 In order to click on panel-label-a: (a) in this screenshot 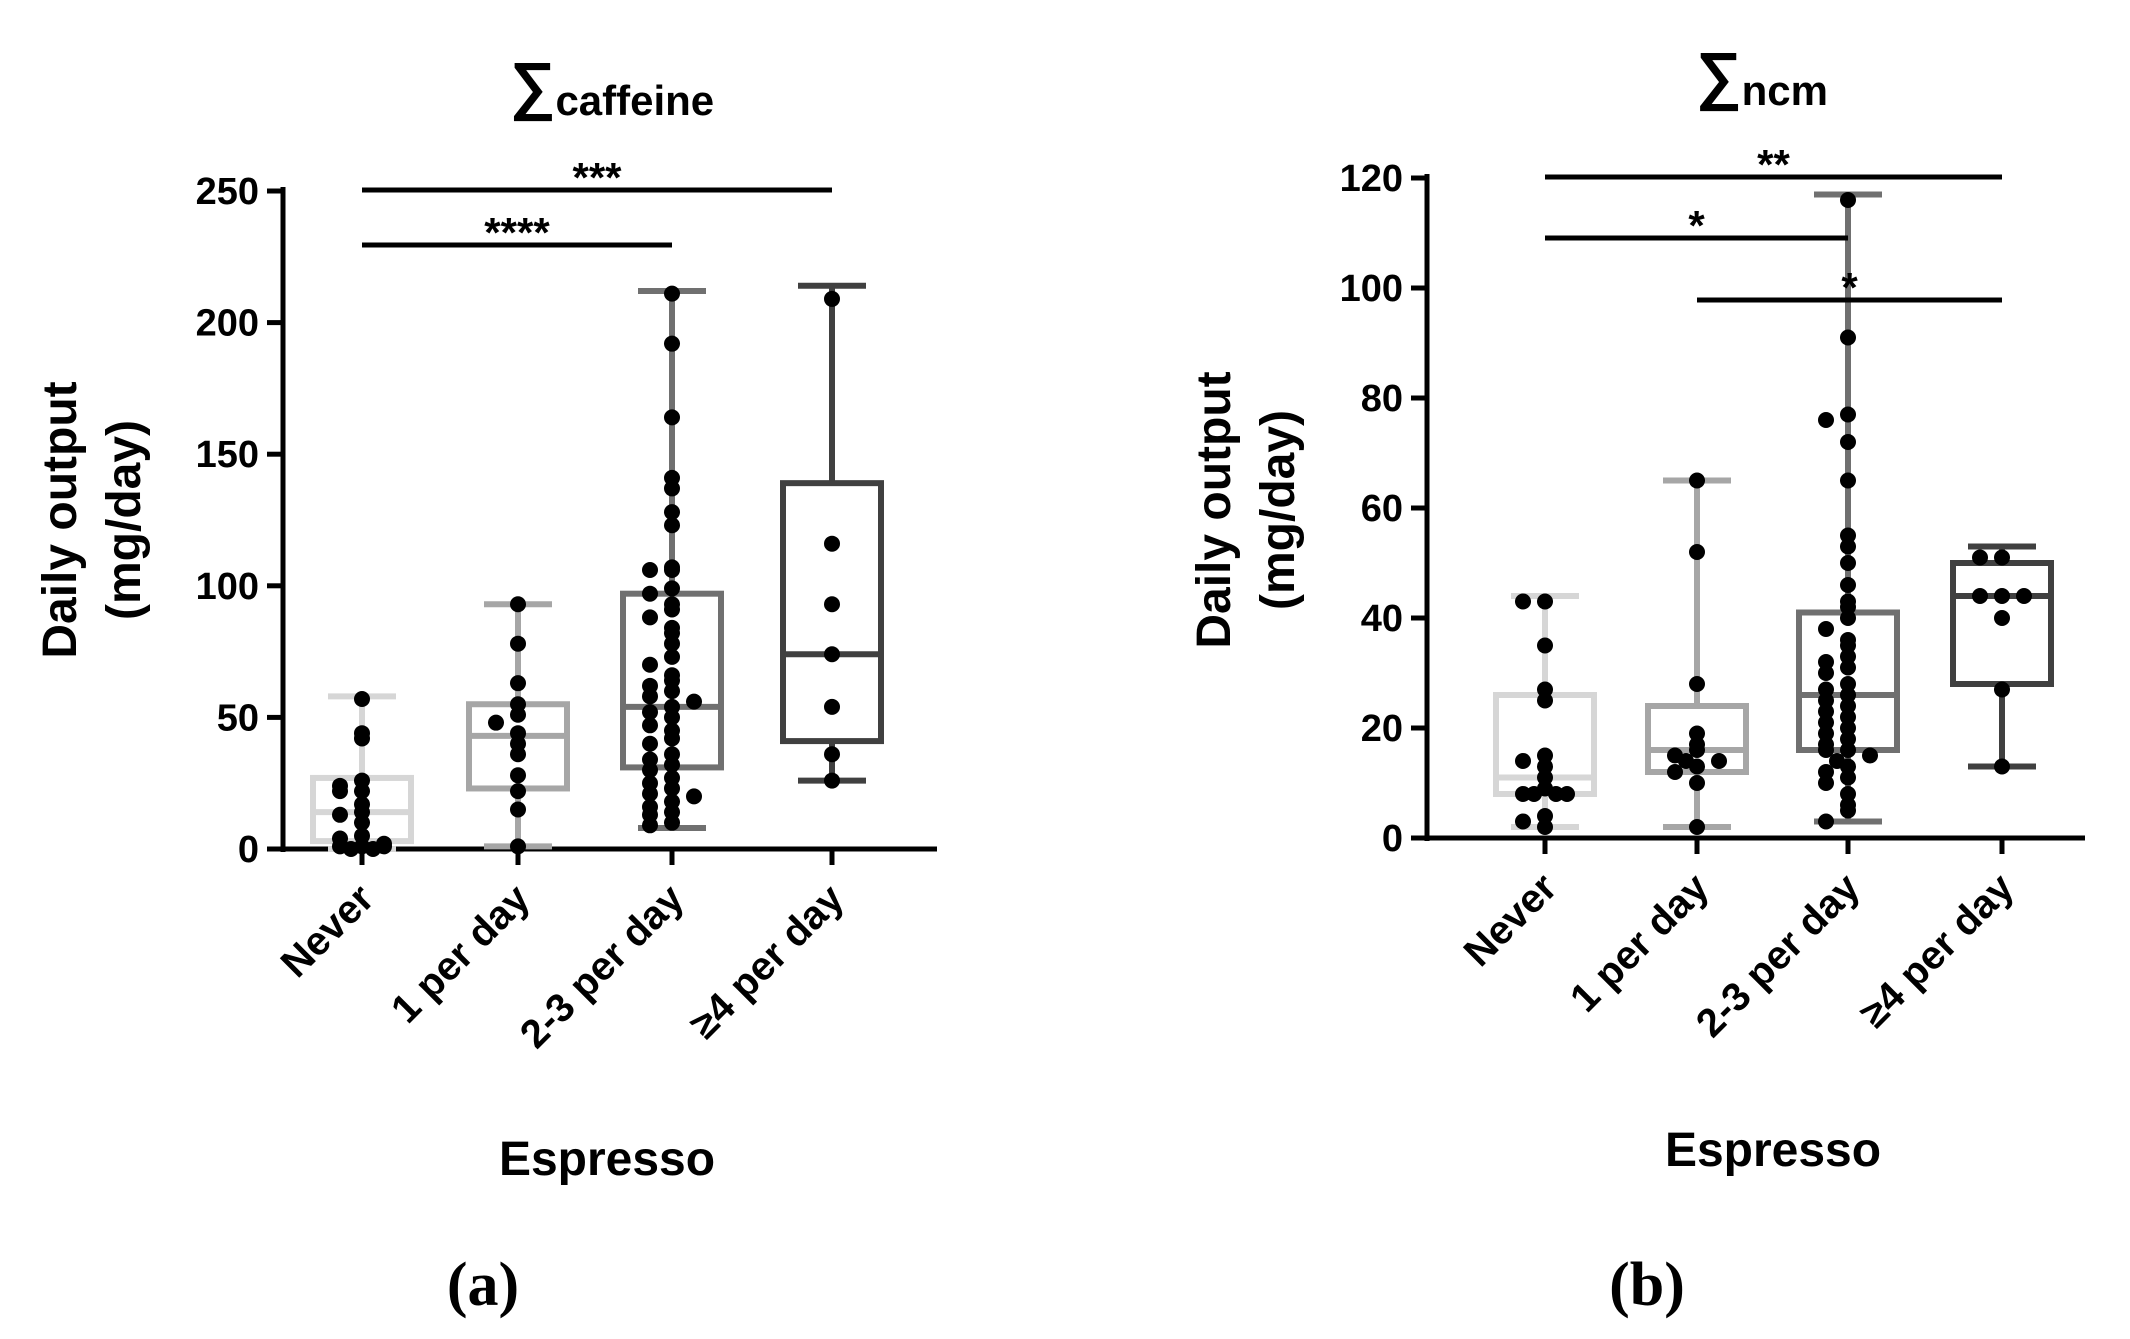, I will do `click(483, 1285)`.